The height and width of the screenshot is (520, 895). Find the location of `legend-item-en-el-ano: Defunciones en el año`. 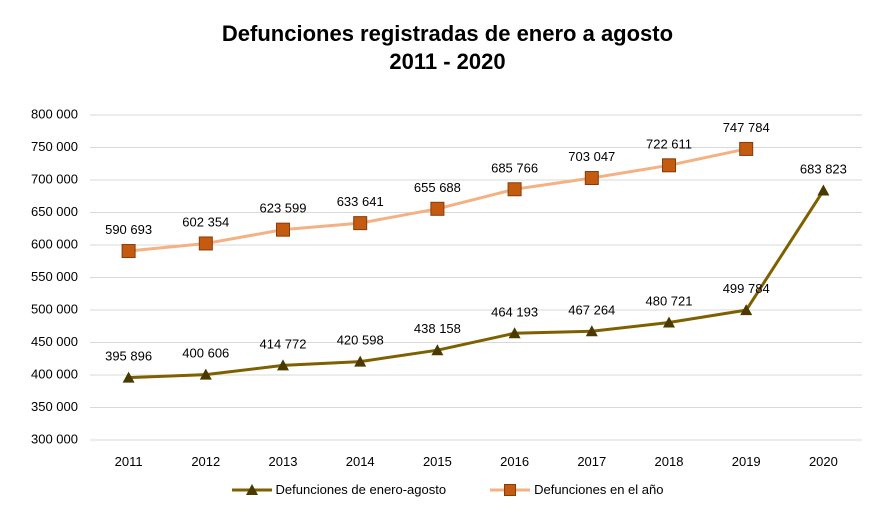

legend-item-en-el-ano: Defunciones en el año is located at coordinates (576, 489).